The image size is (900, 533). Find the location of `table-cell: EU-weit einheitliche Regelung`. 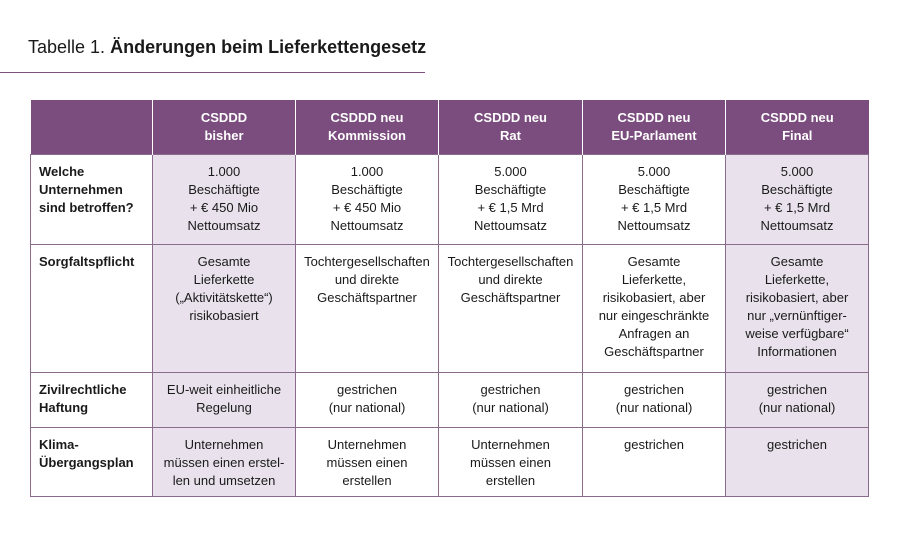

table-cell: EU-weit einheitliche Regelung is located at coordinates (224, 400).